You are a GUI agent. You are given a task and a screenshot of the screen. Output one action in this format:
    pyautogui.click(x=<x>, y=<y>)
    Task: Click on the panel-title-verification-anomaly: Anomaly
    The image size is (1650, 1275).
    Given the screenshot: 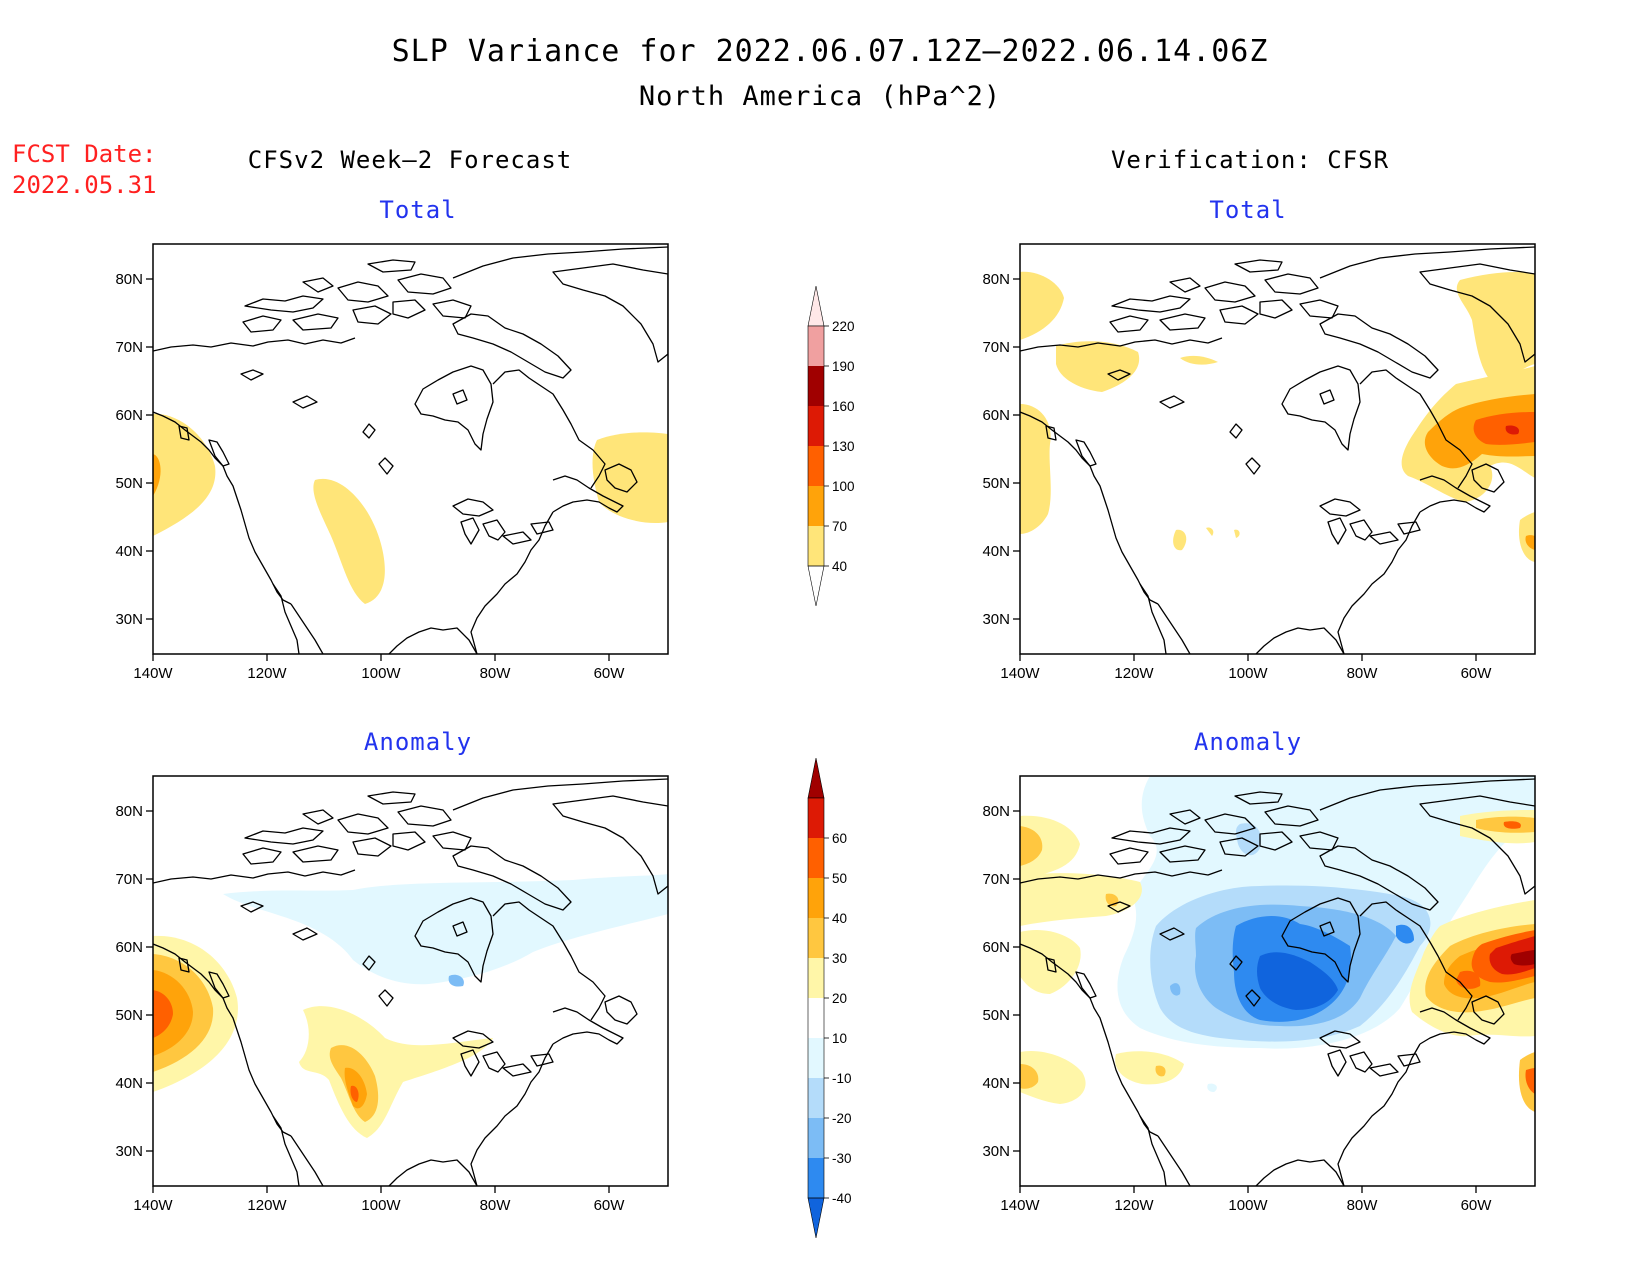 What is the action you would take?
    pyautogui.click(x=1248, y=742)
    